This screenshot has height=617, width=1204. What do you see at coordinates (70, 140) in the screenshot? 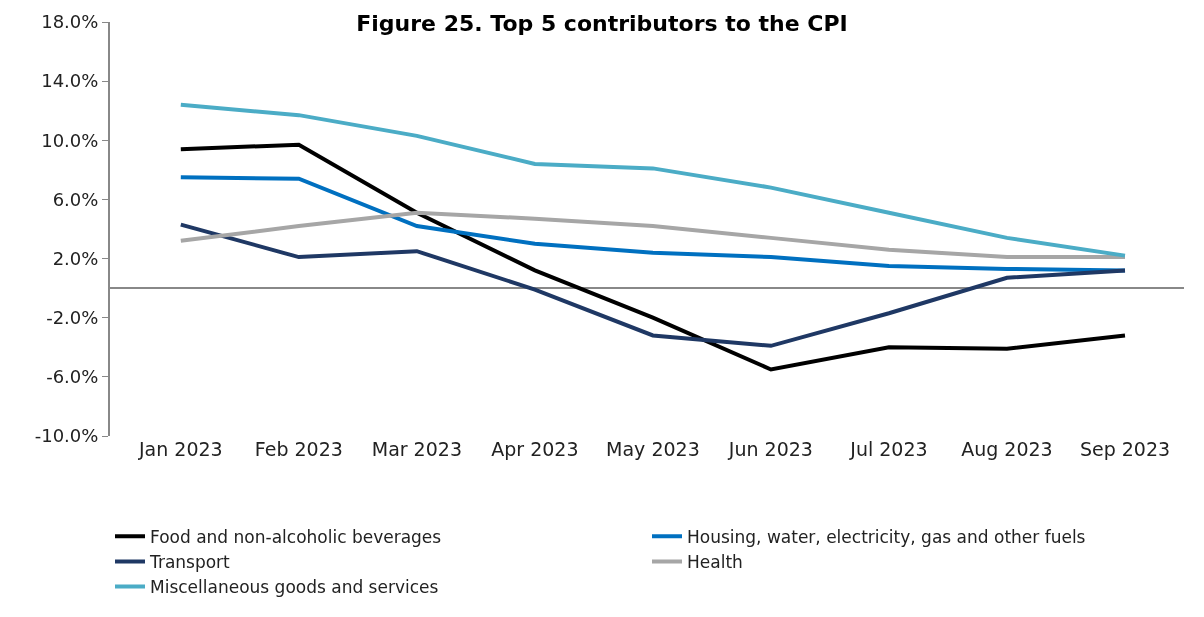
I see `y-tick-label: 10.0%` at bounding box center [70, 140].